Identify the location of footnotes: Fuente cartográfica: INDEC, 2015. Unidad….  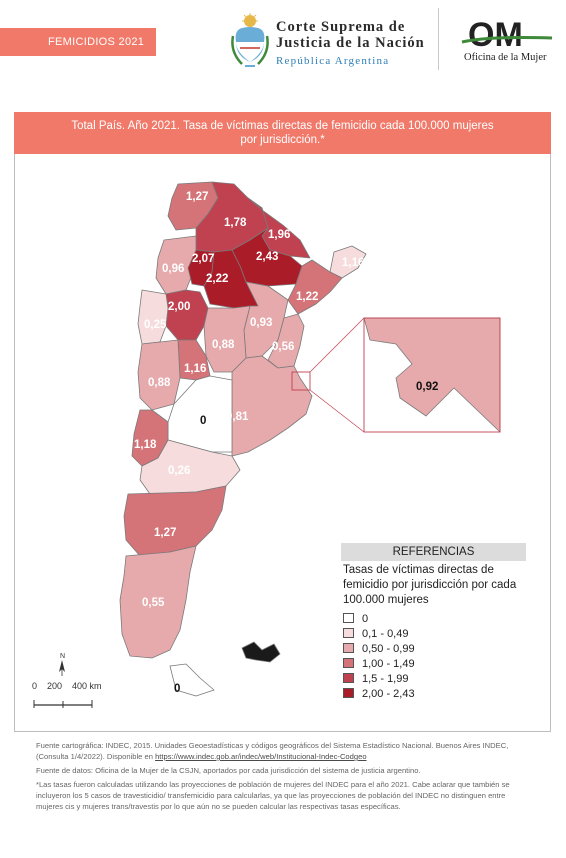
(284, 777).